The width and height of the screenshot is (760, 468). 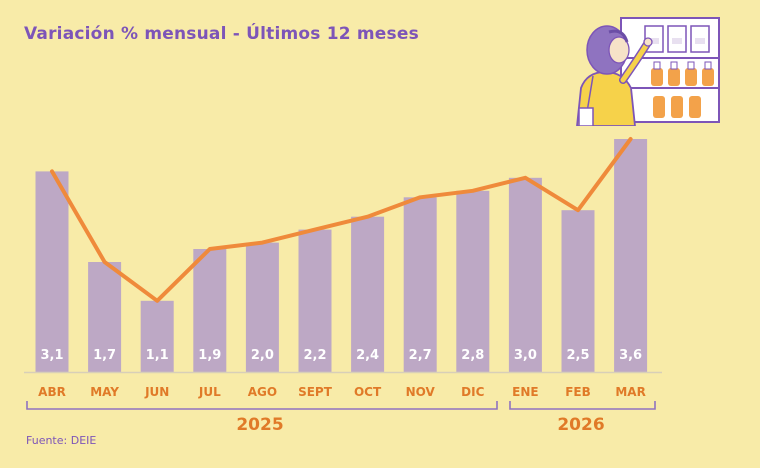 I want to click on bar-ago, so click(x=262, y=307).